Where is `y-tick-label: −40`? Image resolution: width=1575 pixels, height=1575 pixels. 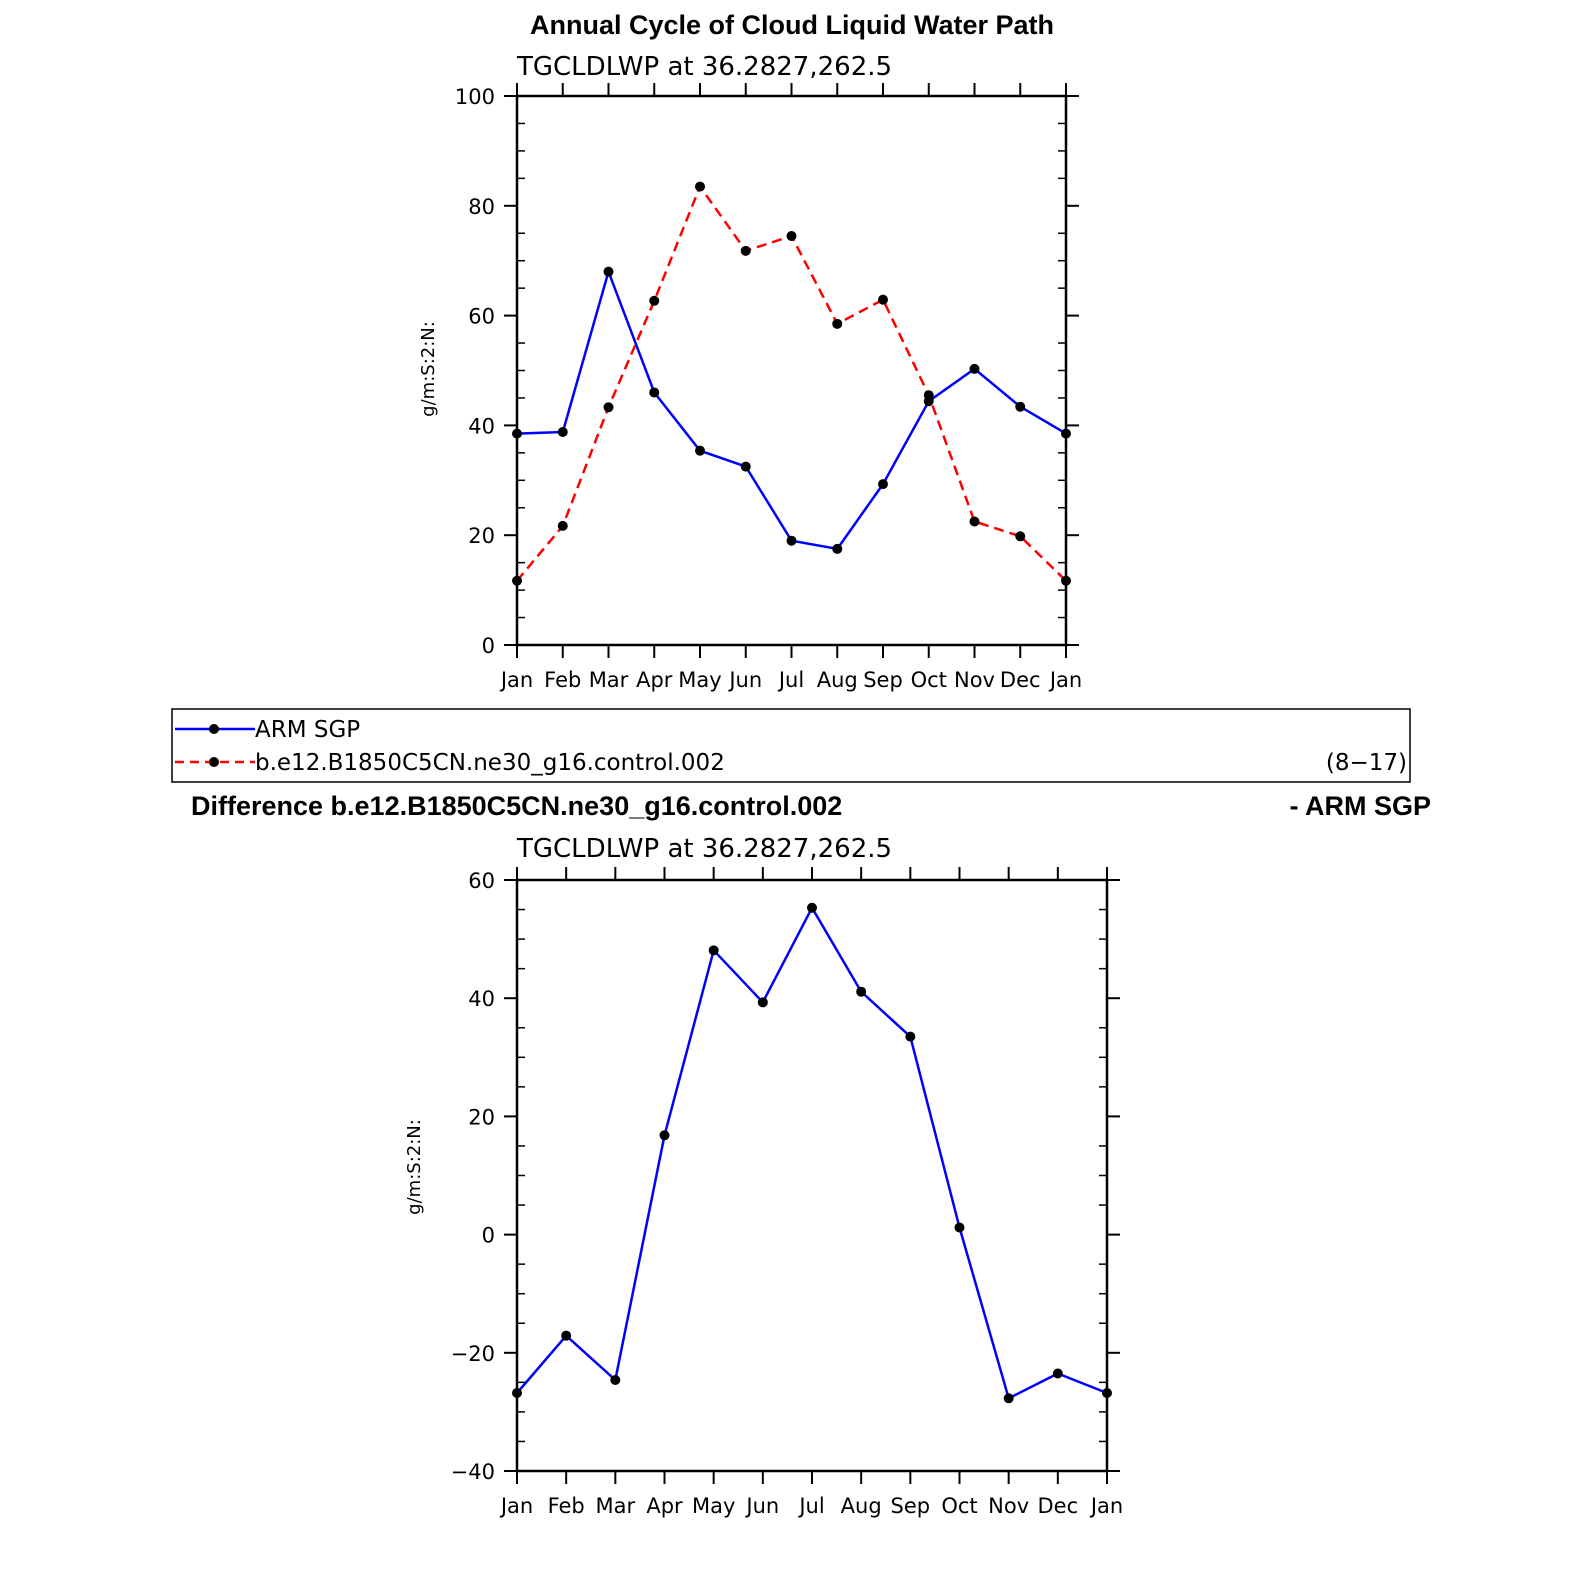
y-tick-label: −40 is located at coordinates (473, 1472).